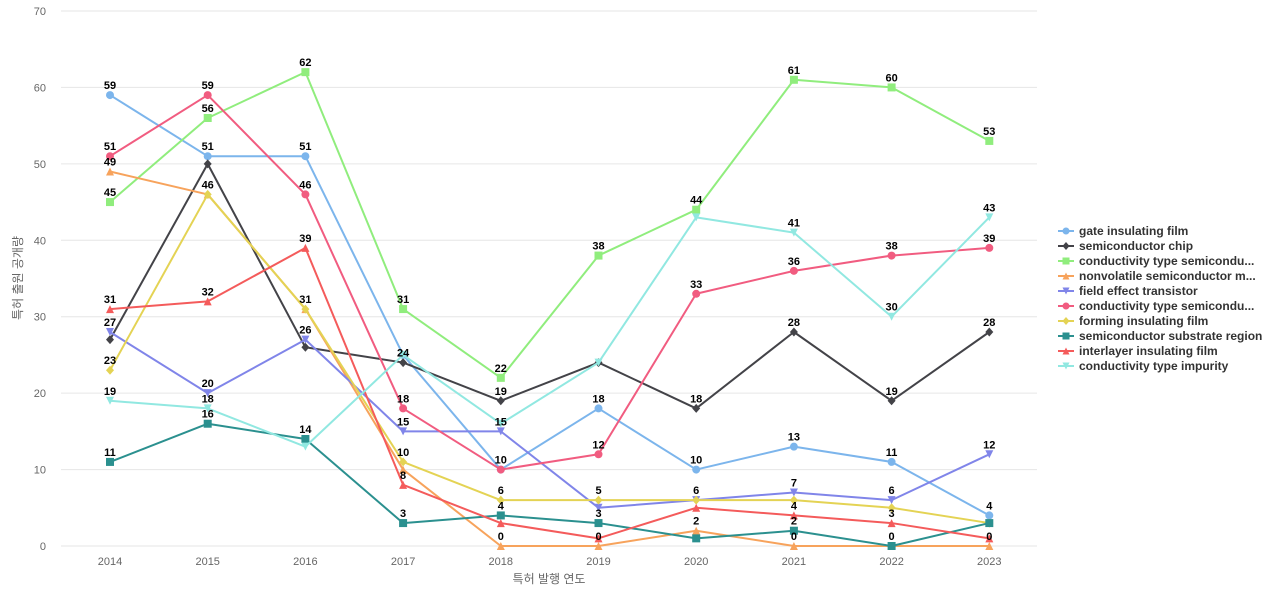 This screenshot has height=600, width=1280. I want to click on legend-item: semiconductor substrate region, so click(1160, 336).